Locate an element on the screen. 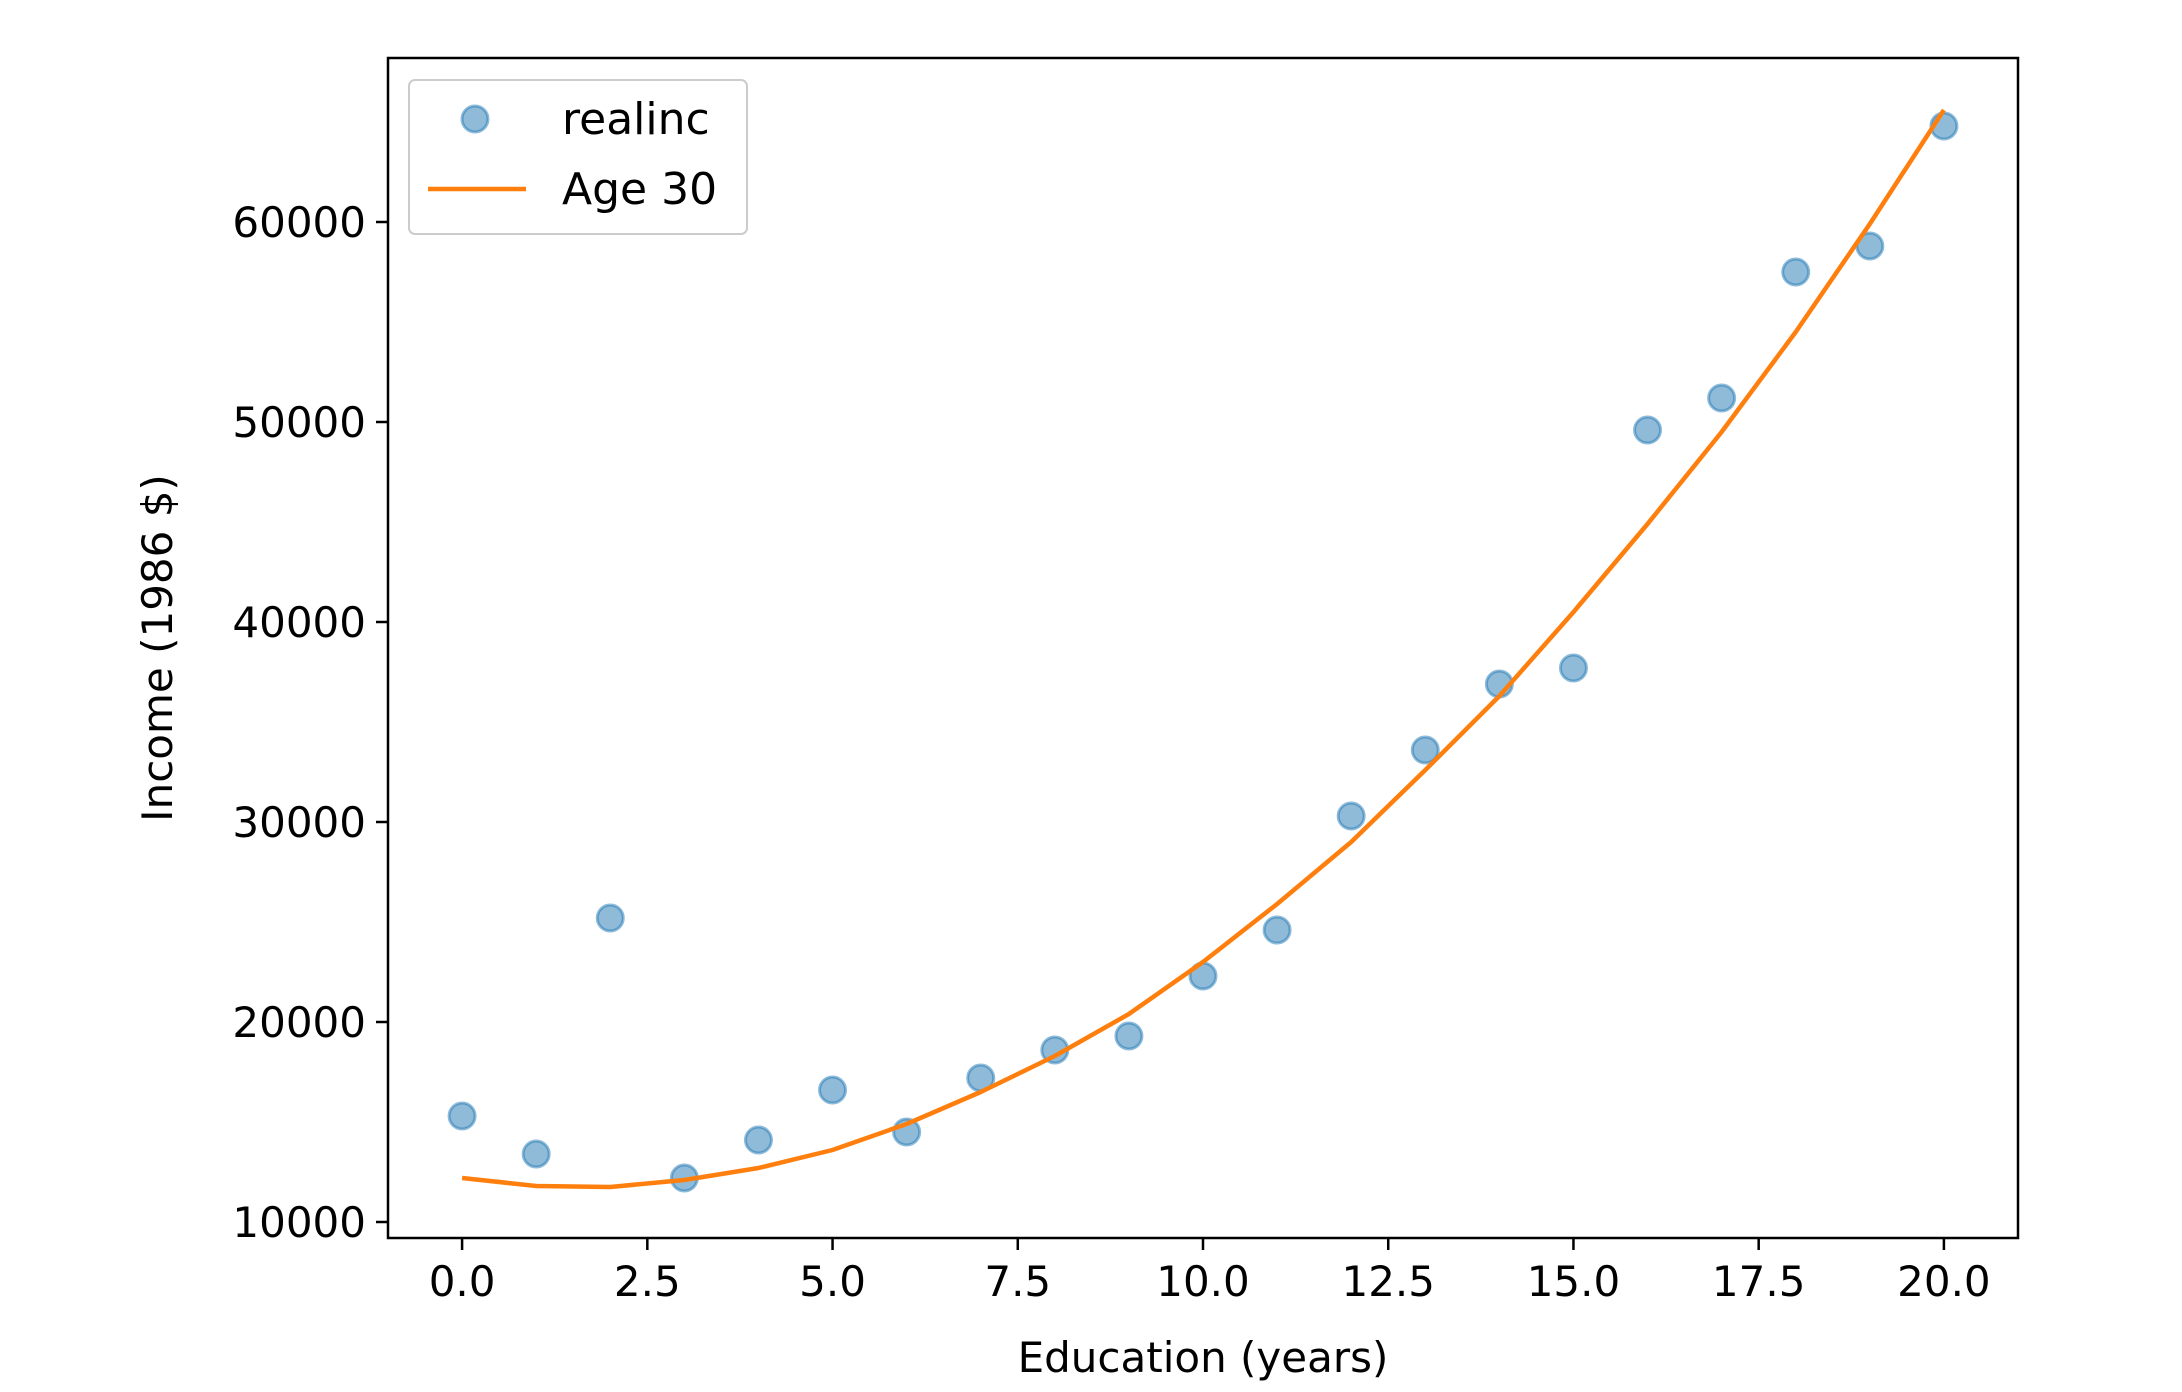  legend: realinc Age 30 is located at coordinates (578, 157).